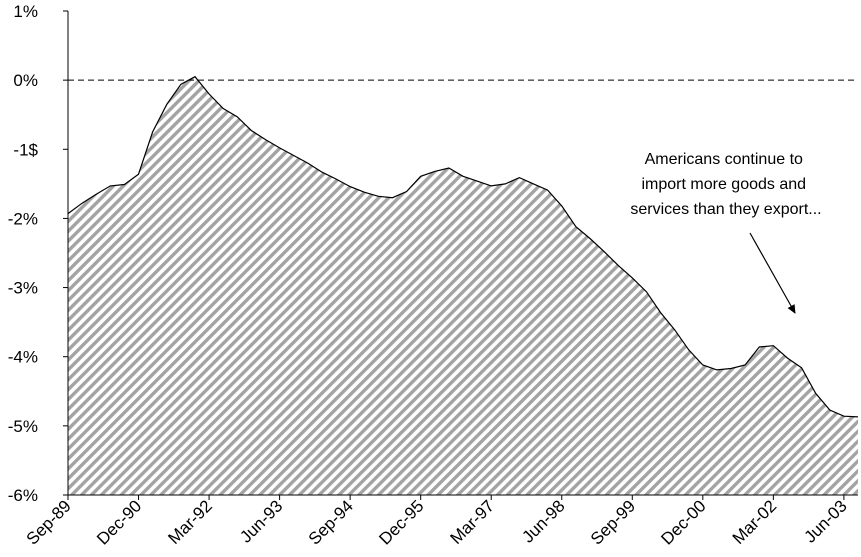 This screenshot has height=557, width=861. What do you see at coordinates (23, 426) in the screenshot?
I see `y-tick-label: -5%` at bounding box center [23, 426].